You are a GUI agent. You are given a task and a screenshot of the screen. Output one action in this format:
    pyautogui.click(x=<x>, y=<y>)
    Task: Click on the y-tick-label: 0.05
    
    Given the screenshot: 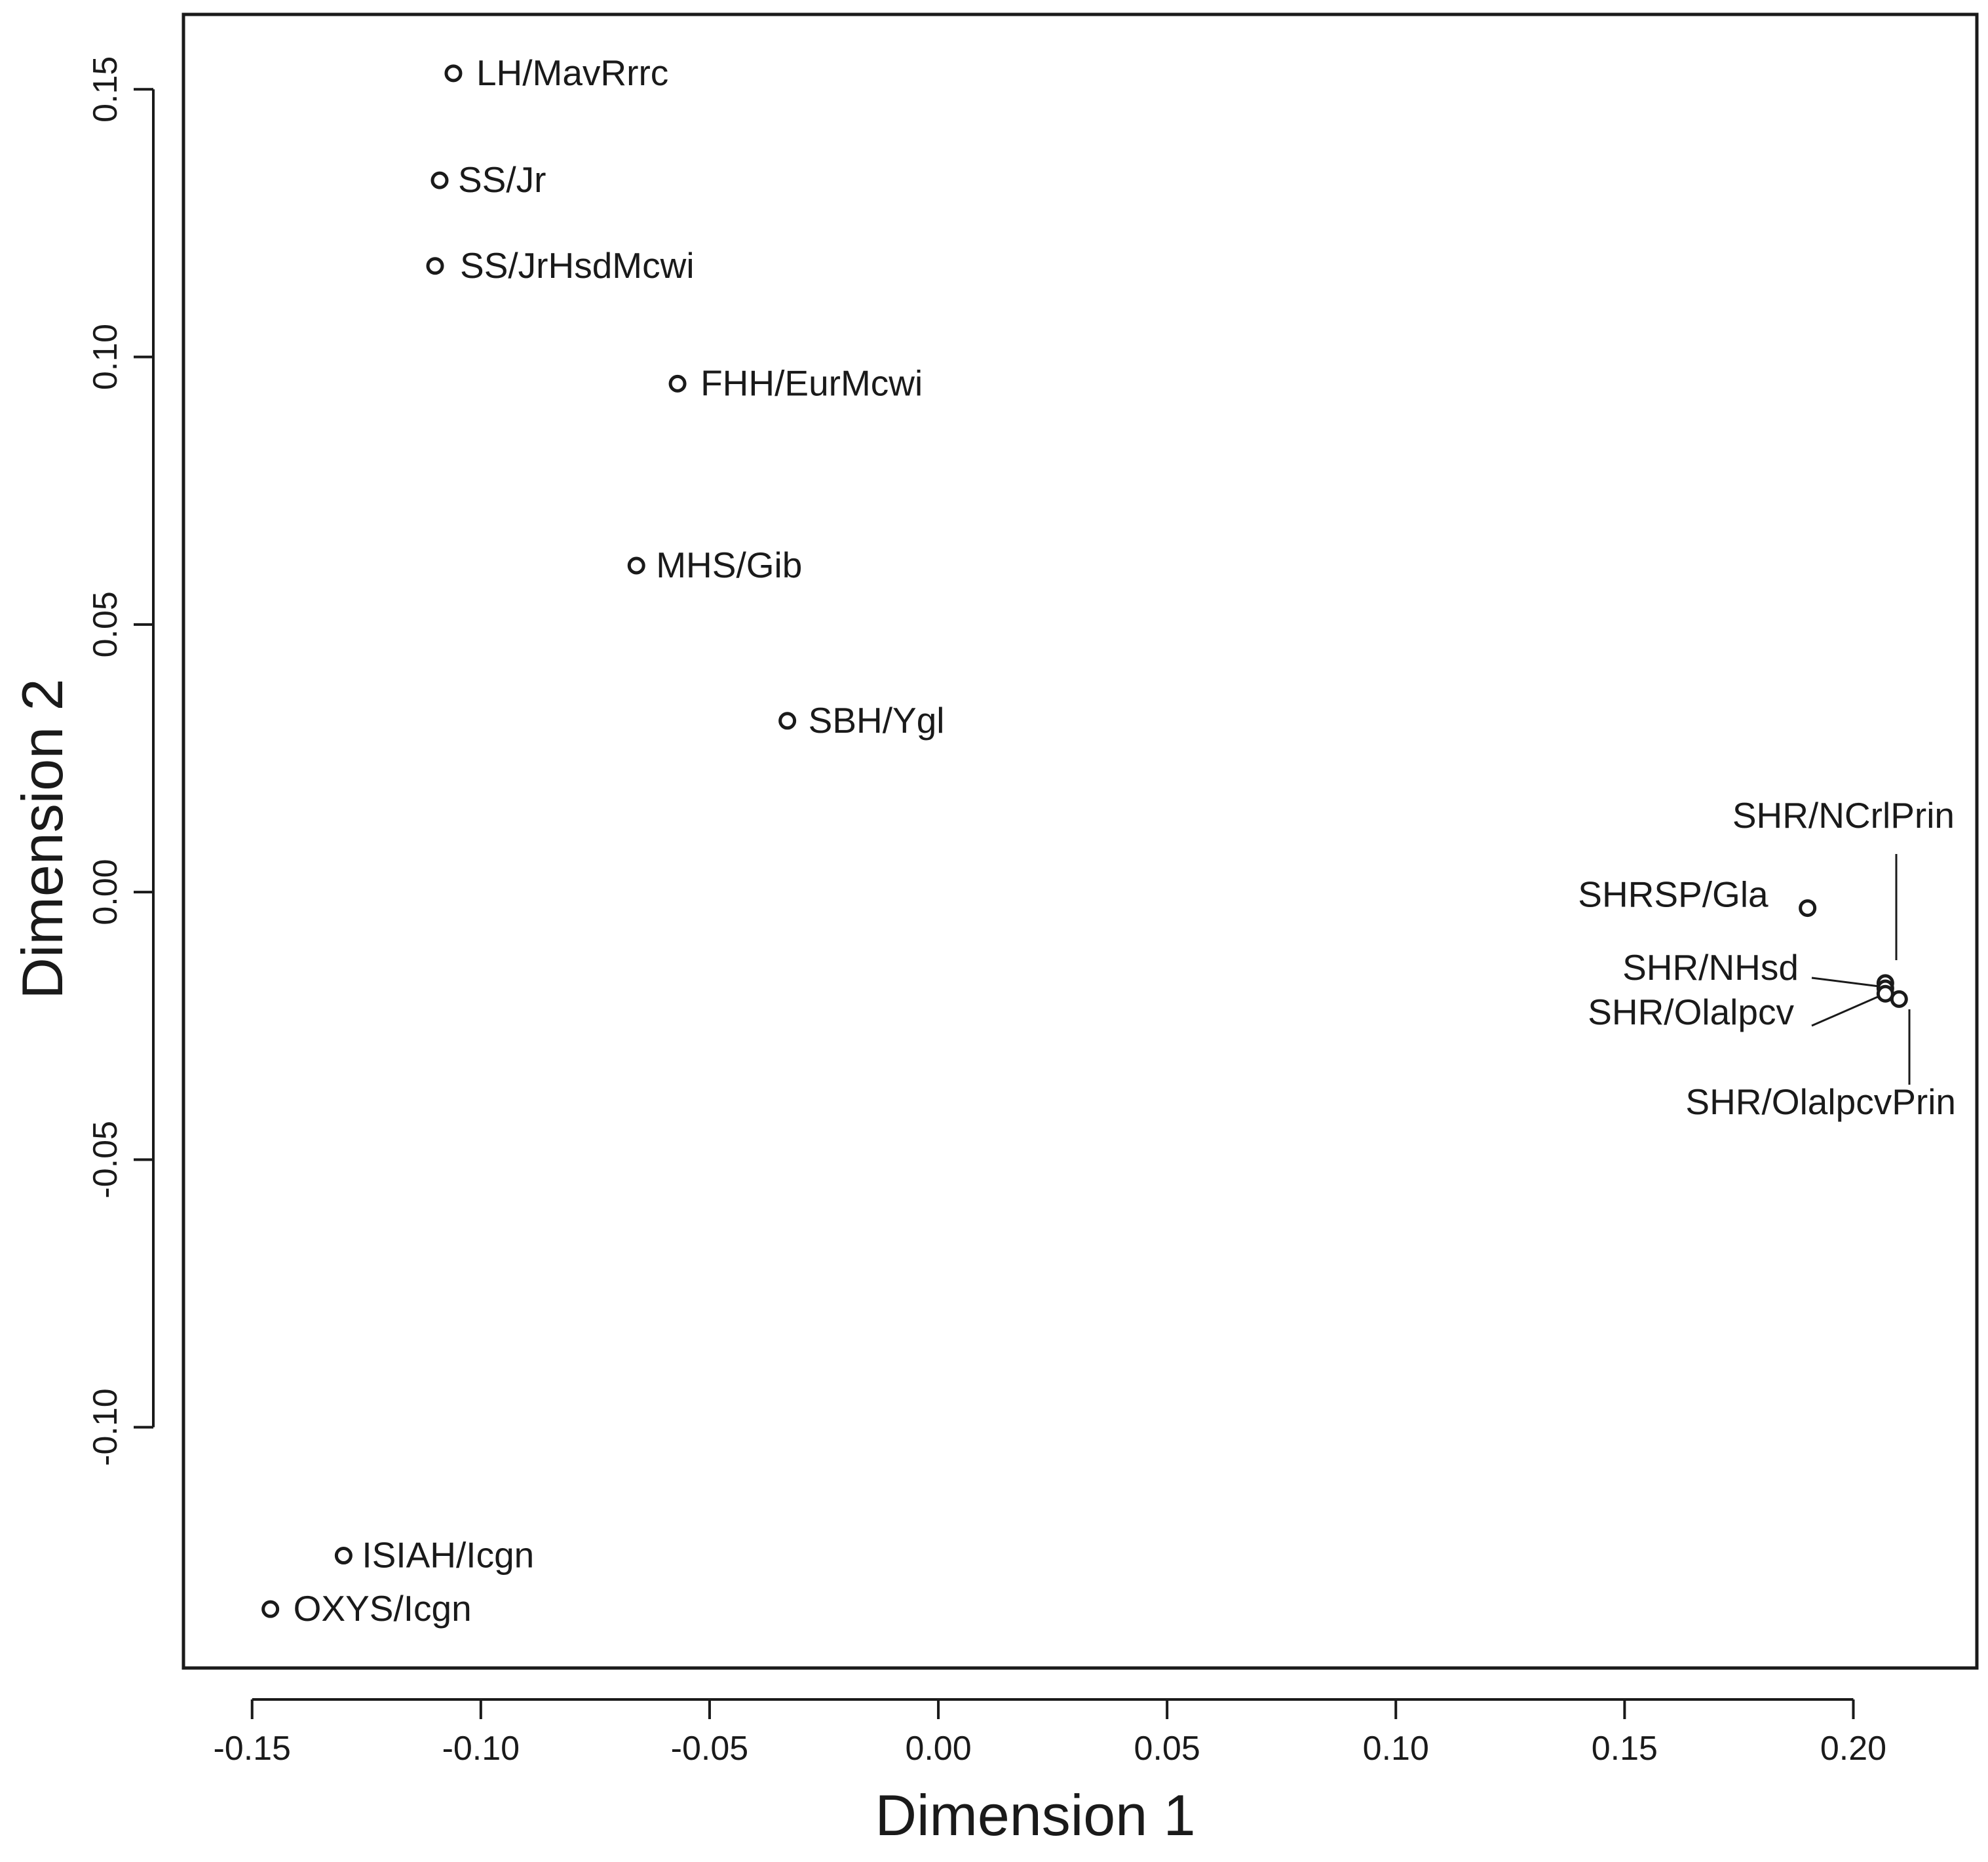 What is the action you would take?
    pyautogui.click(x=105, y=624)
    